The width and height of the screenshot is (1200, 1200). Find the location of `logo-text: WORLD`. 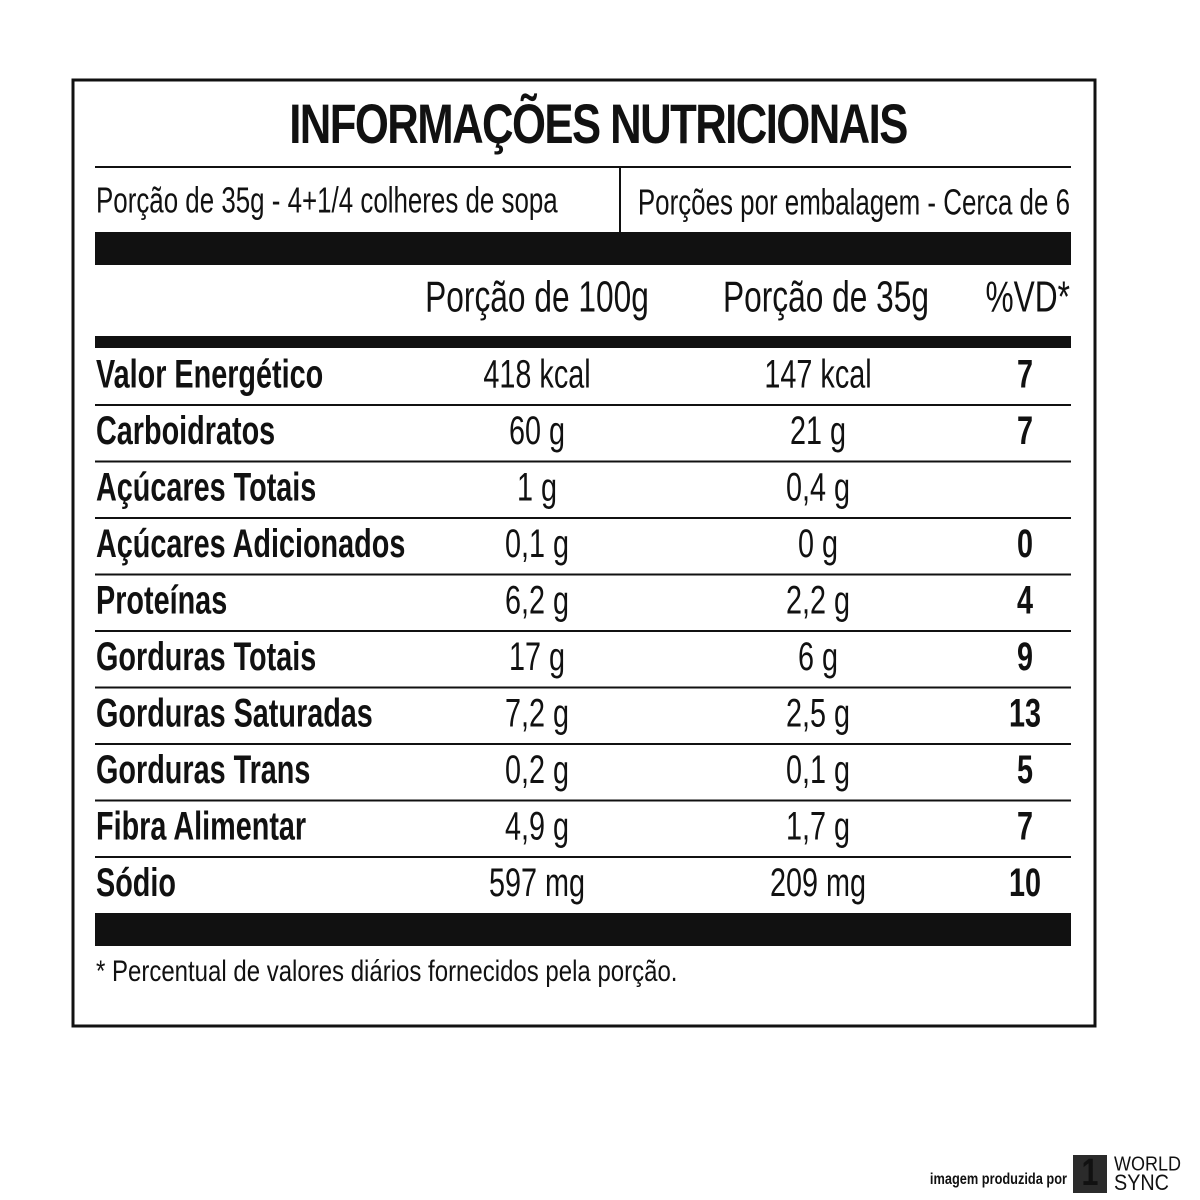

logo-text: WORLD is located at coordinates (1147, 1164).